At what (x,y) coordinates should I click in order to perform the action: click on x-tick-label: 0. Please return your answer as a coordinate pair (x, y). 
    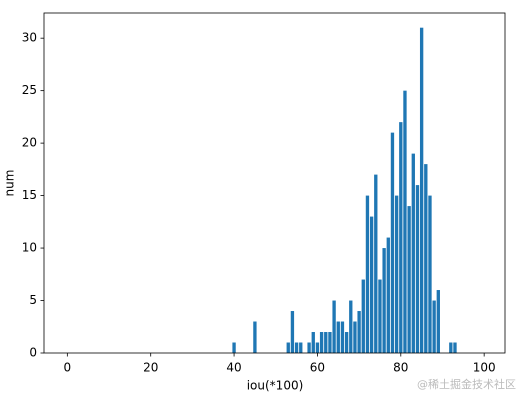
    Looking at the image, I should click on (68, 368).